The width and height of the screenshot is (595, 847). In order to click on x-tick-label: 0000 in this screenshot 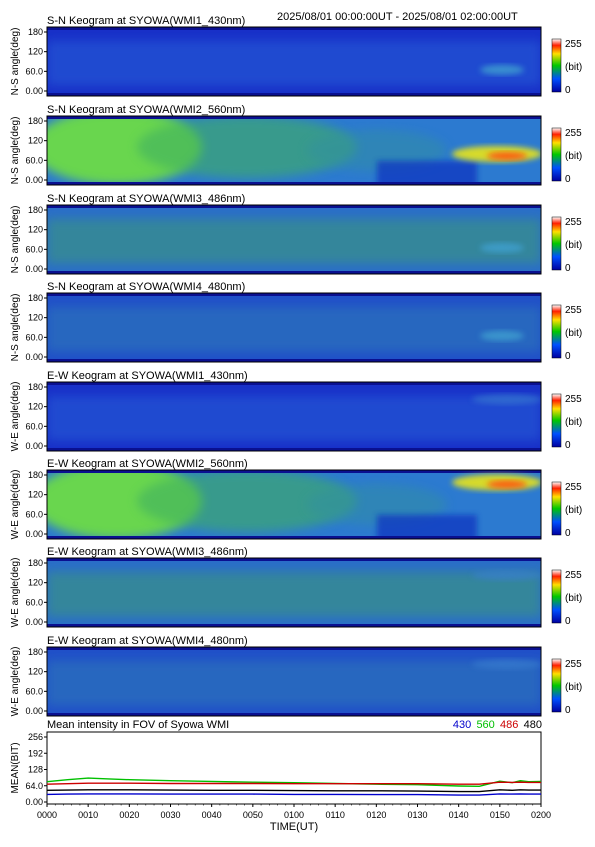, I will do `click(47, 815)`.